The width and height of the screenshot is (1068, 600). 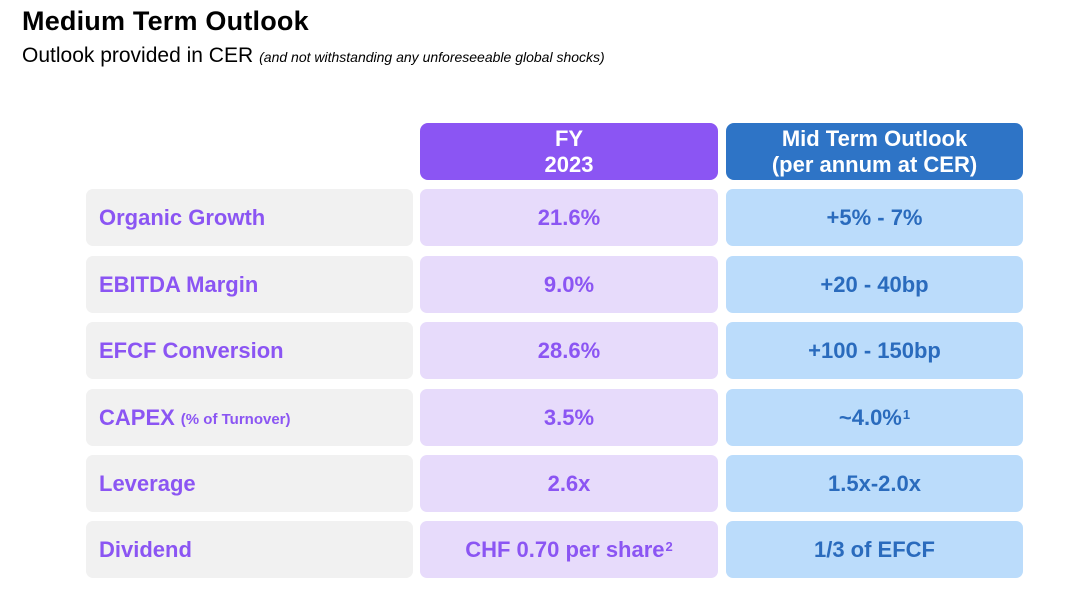 I want to click on fy-value-cell: CHF 0.70 per share 2, so click(x=569, y=549).